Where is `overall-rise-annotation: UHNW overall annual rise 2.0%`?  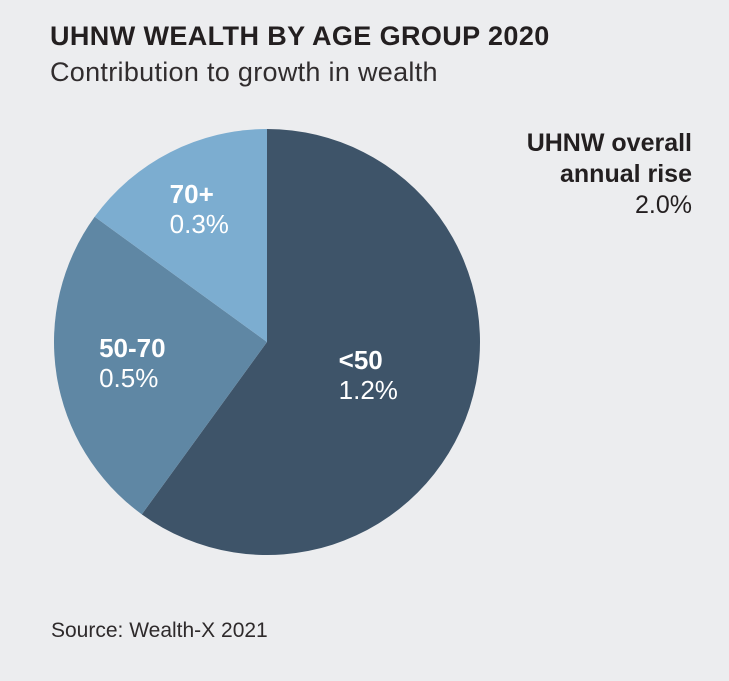
overall-rise-annotation: UHNW overall annual rise 2.0% is located at coordinates (609, 174).